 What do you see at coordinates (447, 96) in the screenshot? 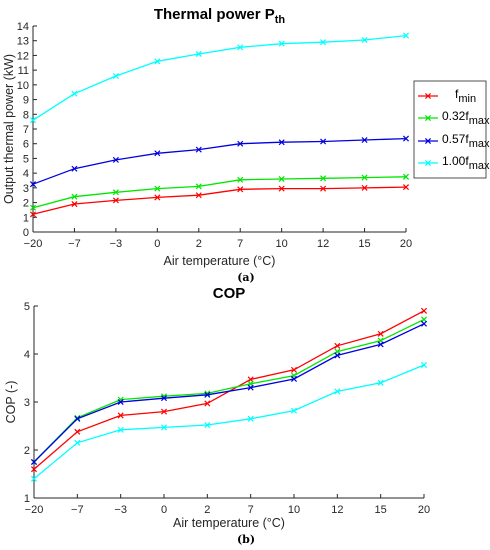
I see `legend-entry-0: fmin` at bounding box center [447, 96].